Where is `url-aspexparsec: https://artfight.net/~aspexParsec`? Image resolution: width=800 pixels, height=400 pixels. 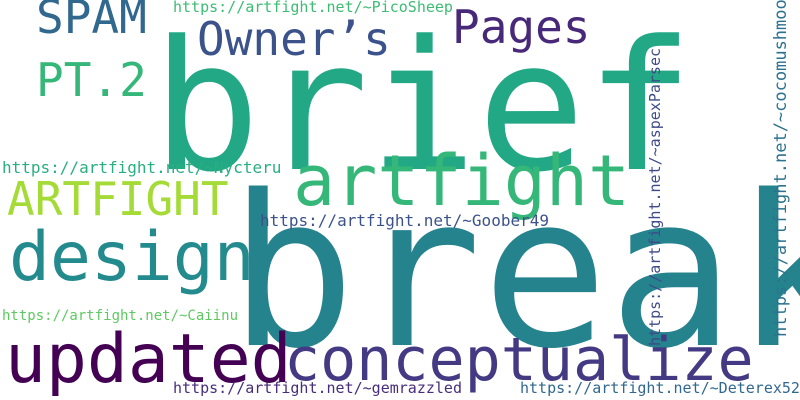
url-aspexparsec: https://artfight.net/~aspexParsec is located at coordinates (655, 196).